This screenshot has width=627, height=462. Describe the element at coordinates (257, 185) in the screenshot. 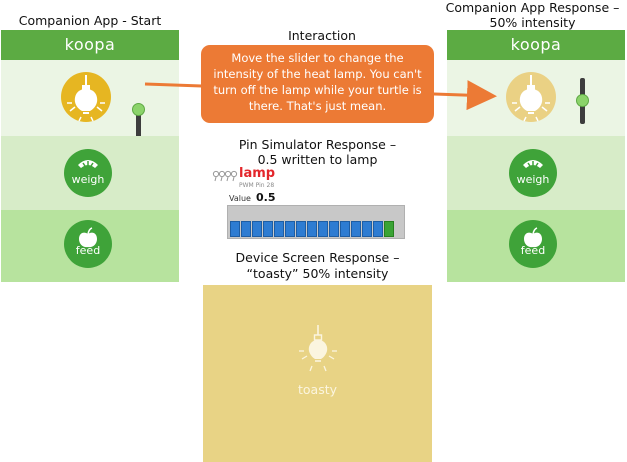

I see `pin-subtitle: PWM Pin 28` at that location.